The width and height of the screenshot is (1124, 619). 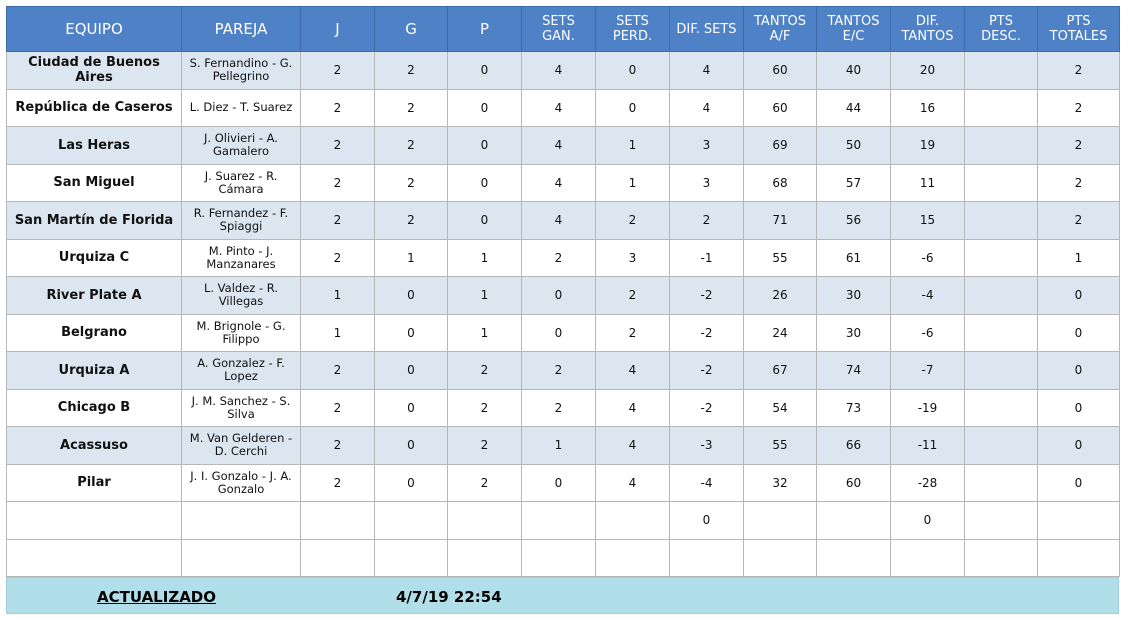 I want to click on stat-cell: 67, so click(x=780, y=370).